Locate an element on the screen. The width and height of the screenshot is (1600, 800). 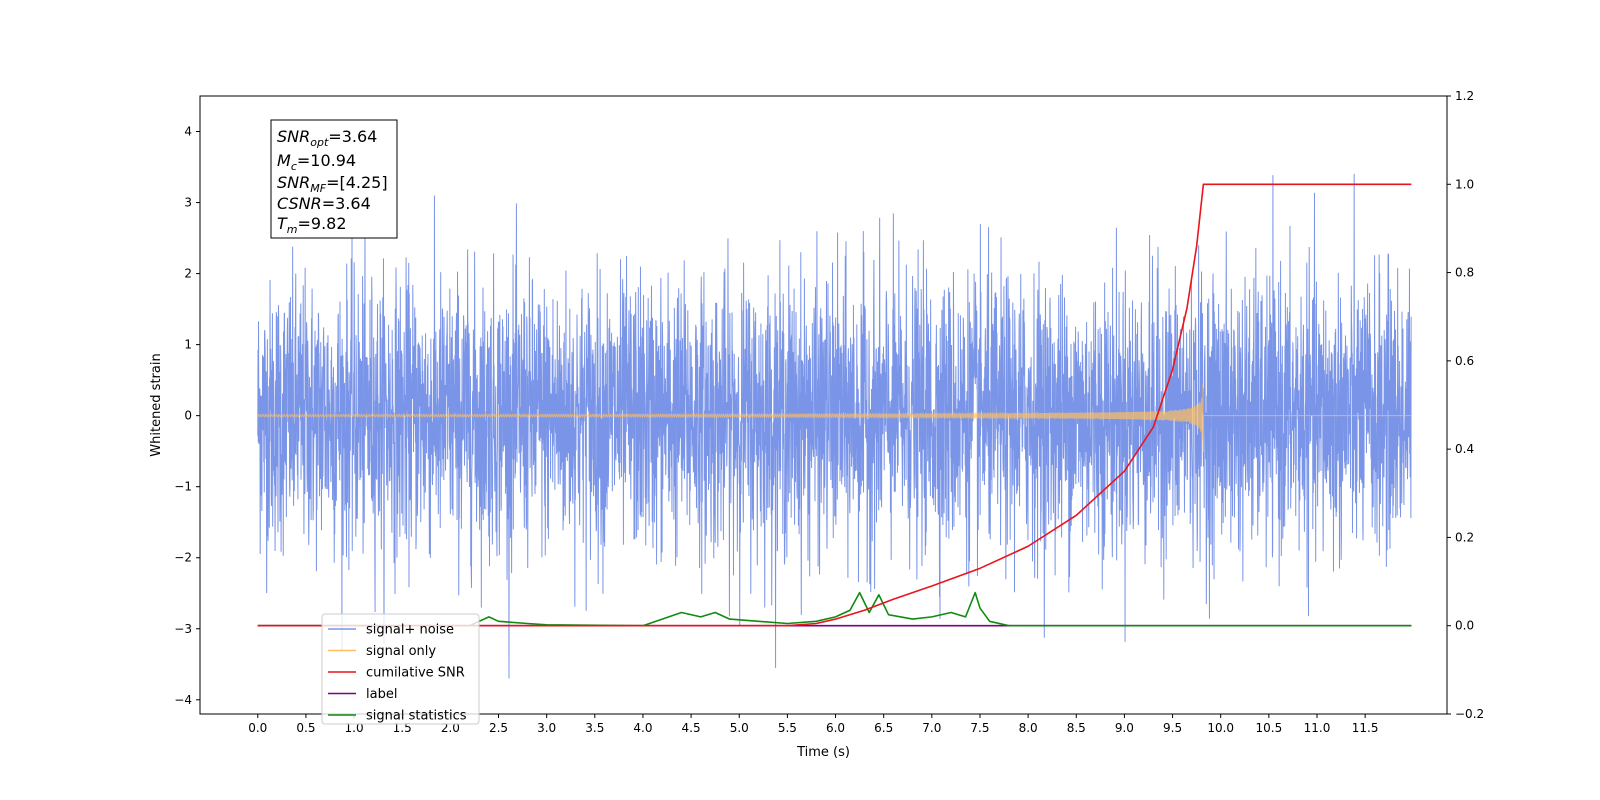
y-tick-label: −3 is located at coordinates (183, 629).